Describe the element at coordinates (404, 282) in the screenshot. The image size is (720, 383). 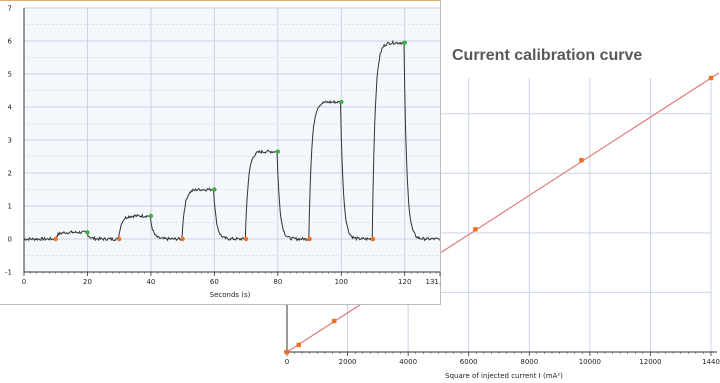
I see `signal-x-tick-label: 120` at that location.